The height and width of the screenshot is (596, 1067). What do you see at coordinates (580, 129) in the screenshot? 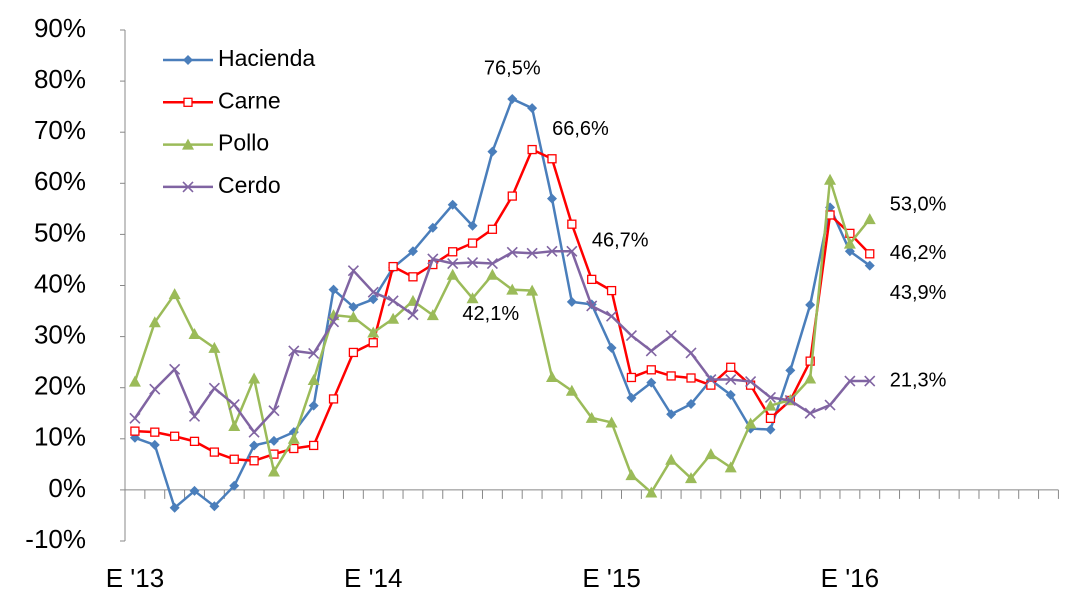
I see `data-label: 66,6%` at bounding box center [580, 129].